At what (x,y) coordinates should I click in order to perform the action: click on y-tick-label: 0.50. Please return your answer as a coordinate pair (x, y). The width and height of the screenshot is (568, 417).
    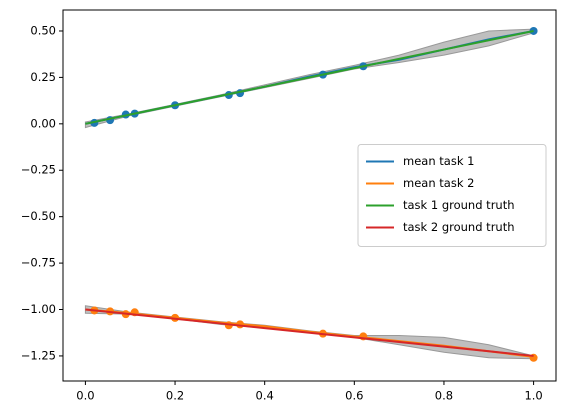
    Looking at the image, I should click on (43, 30).